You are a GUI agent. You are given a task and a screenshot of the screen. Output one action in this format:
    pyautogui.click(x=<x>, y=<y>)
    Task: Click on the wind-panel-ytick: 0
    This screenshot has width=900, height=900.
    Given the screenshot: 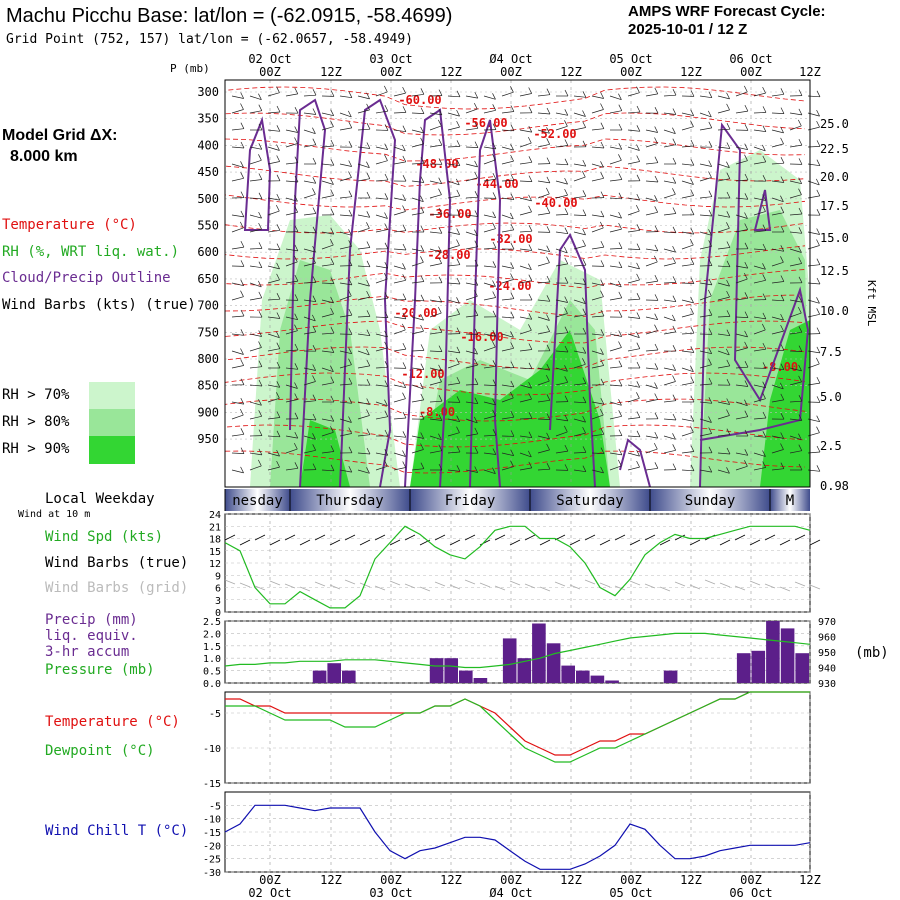 What is the action you would take?
    pyautogui.click(x=218, y=613)
    